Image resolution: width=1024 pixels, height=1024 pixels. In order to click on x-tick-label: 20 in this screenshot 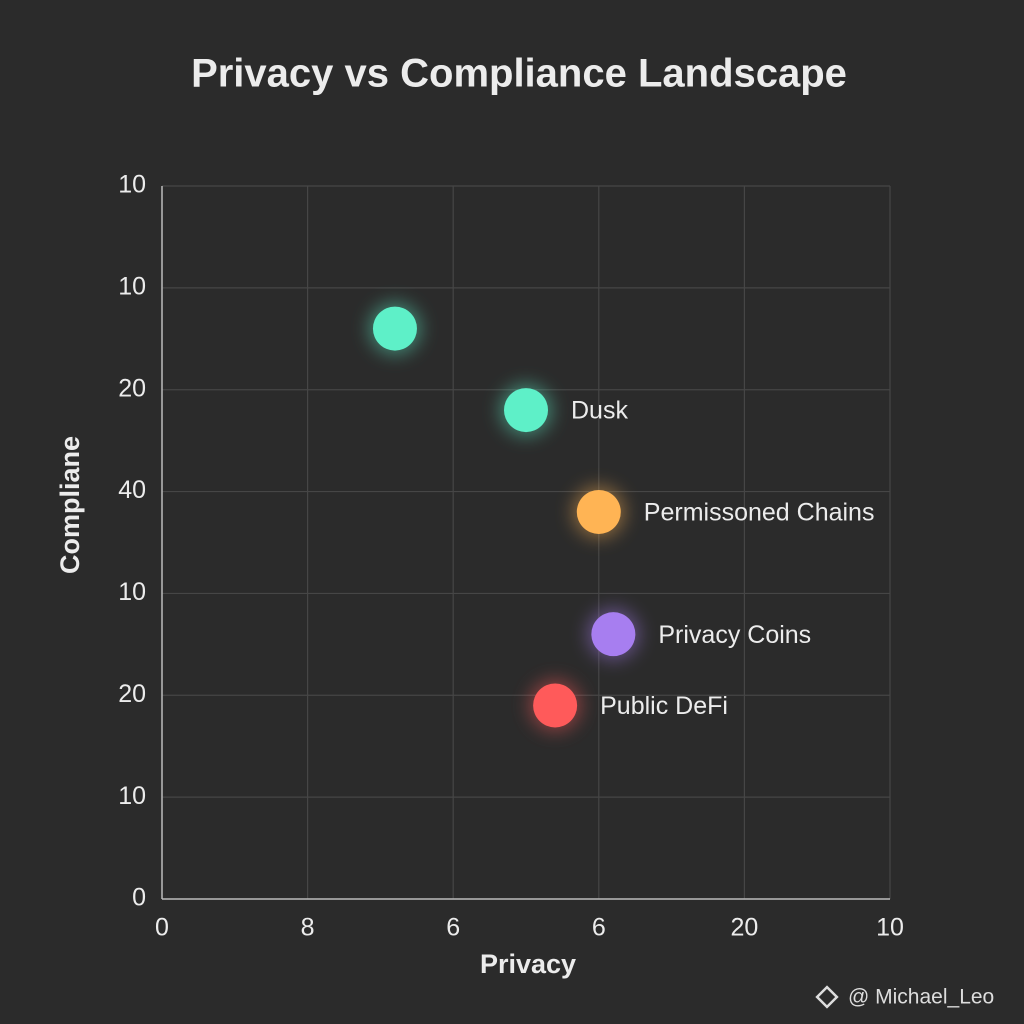, I will do `click(744, 928)`.